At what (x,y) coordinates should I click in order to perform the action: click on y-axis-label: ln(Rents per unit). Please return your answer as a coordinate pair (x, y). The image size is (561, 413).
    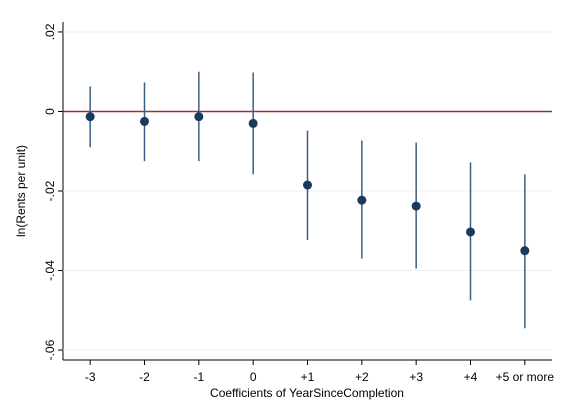
    Looking at the image, I should click on (21, 191).